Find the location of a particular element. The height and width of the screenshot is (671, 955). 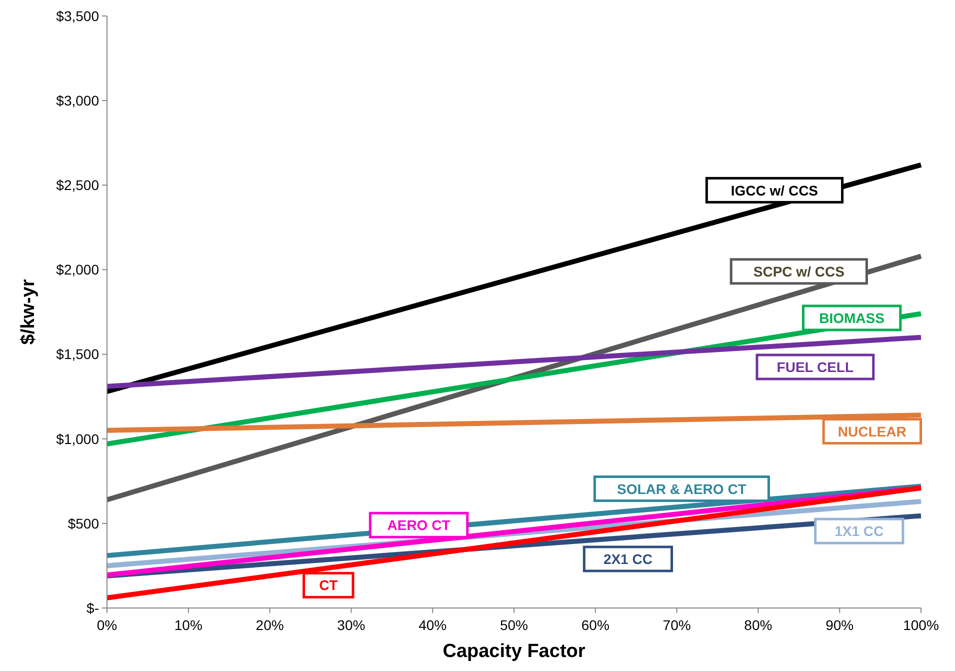

series-label: CT is located at coordinates (328, 585).